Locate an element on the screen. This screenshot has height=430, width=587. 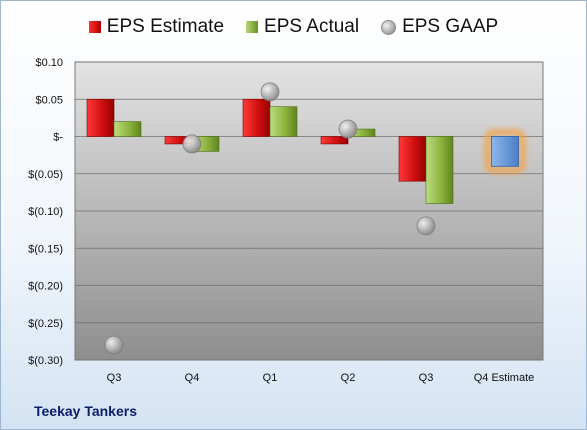
legend: EPS Estimate EPS Actual EPS GAAP is located at coordinates (293, 27).